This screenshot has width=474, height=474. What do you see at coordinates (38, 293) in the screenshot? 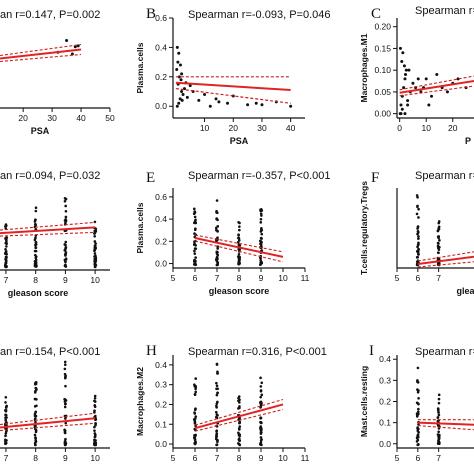
I see `x-axis-title: gleason score` at bounding box center [38, 293].